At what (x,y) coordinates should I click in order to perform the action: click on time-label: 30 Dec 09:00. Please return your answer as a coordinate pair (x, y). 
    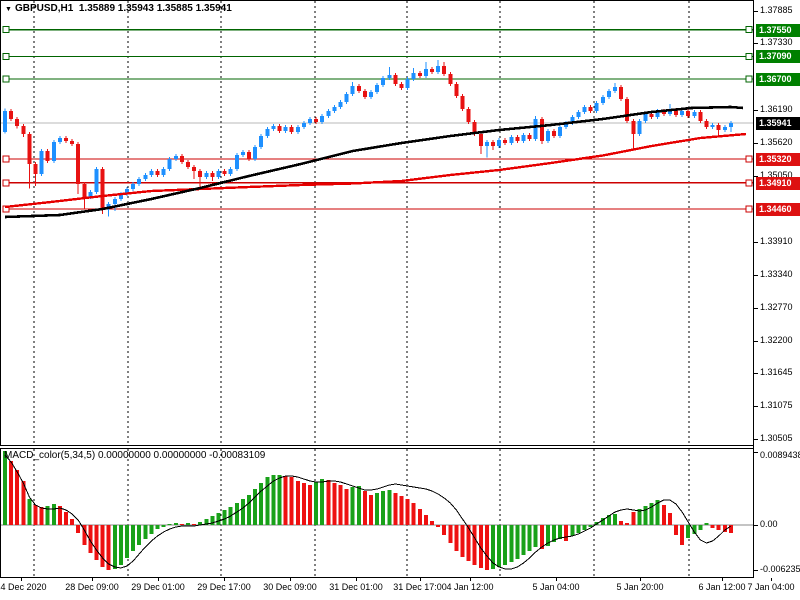
    Looking at the image, I should click on (290, 587).